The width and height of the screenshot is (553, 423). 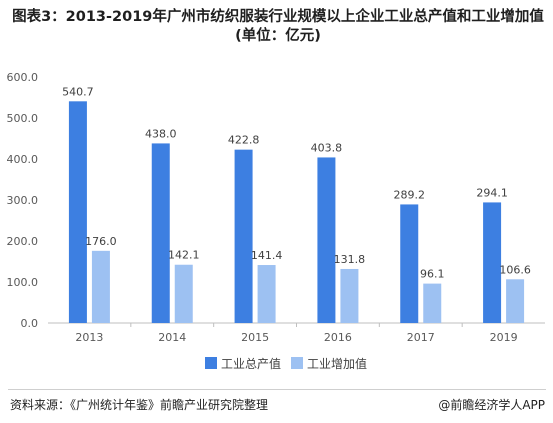 I want to click on data-label: 106.6, so click(x=515, y=269).